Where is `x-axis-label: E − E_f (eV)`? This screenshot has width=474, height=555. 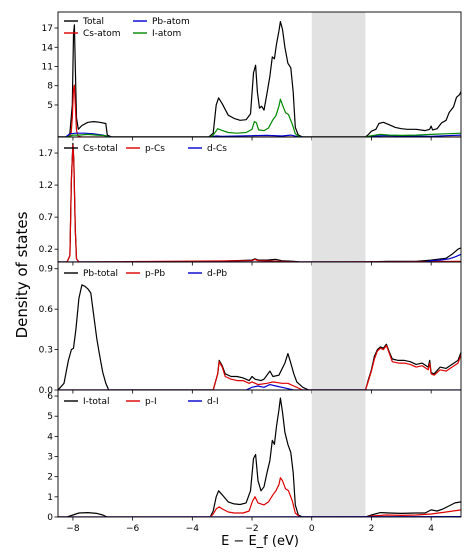 x-axis-label: E − E_f (eV) is located at coordinates (260, 541).